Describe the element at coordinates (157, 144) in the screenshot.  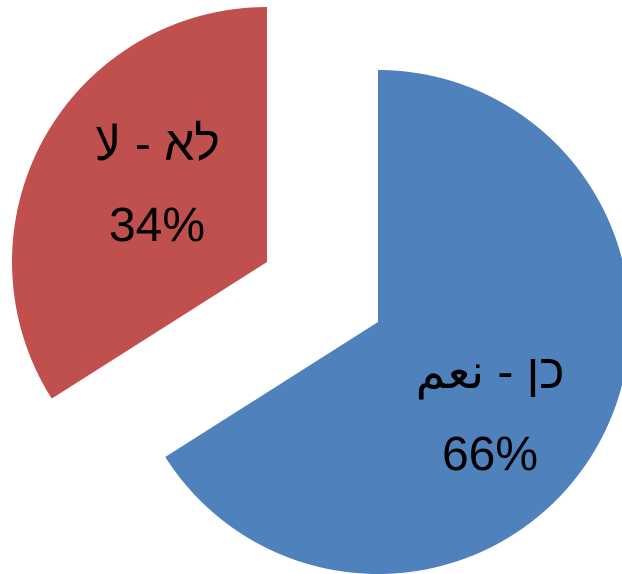
I see `slice-label-no: לא - لا` at that location.